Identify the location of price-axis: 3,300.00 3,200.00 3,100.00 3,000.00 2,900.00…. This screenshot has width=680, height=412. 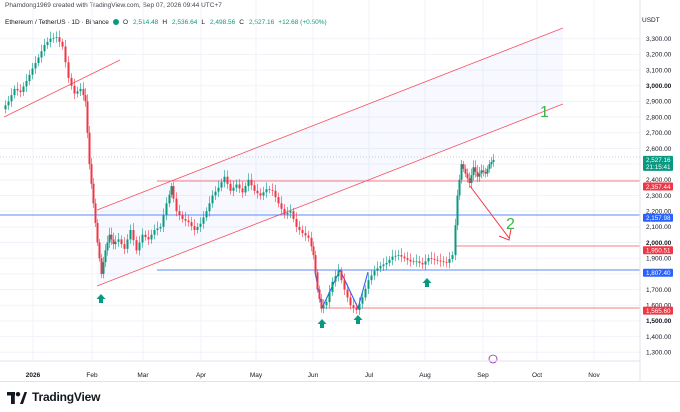
(655, 190).